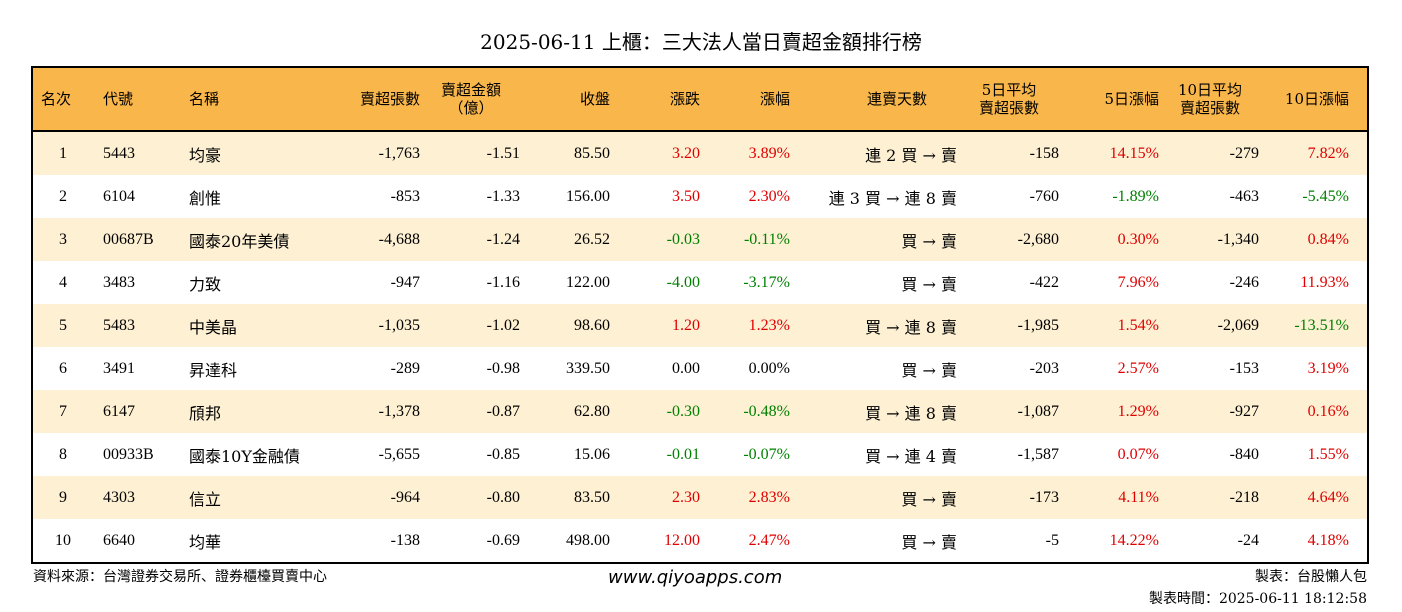  Describe the element at coordinates (1038, 454) in the screenshot. I see `cell-avg5: -1,587` at that location.